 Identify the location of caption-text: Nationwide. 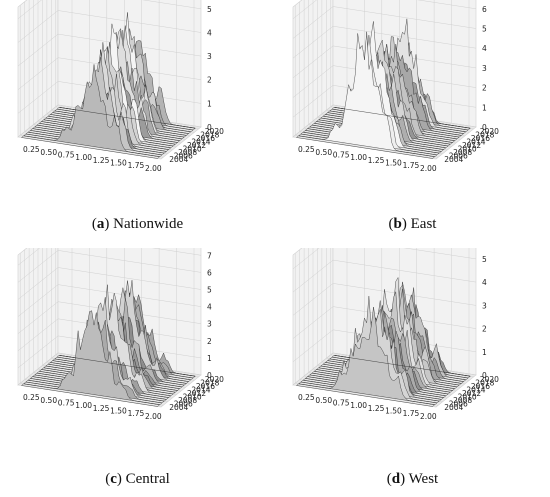
(148, 224).